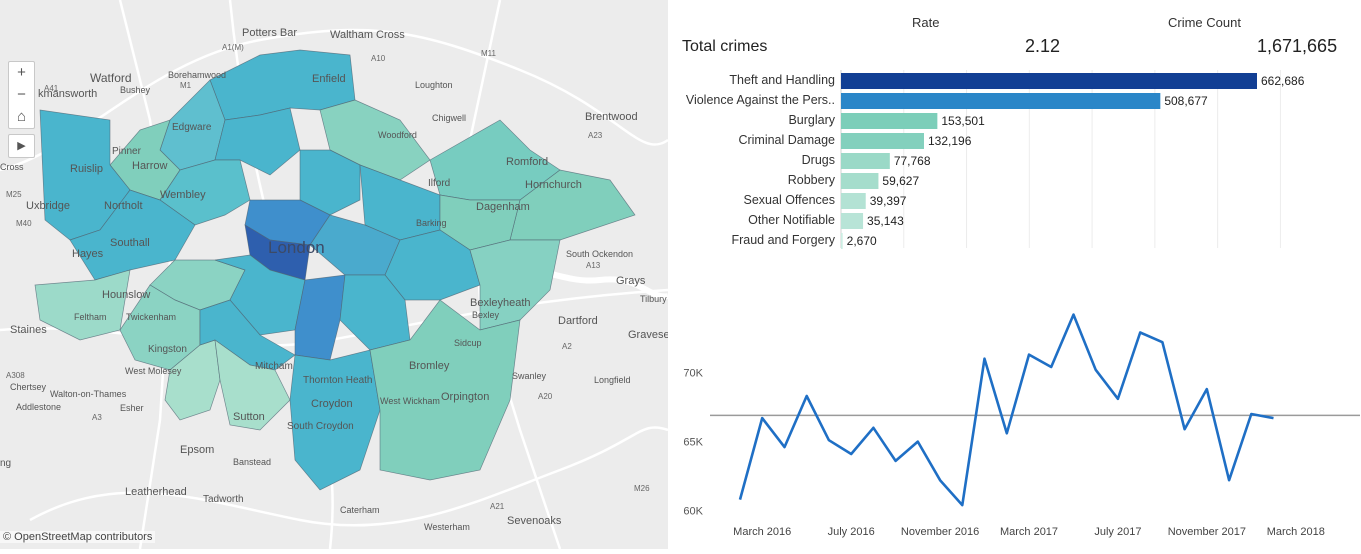 The height and width of the screenshot is (554, 1361). I want to click on place-label: Epsom, so click(197, 450).